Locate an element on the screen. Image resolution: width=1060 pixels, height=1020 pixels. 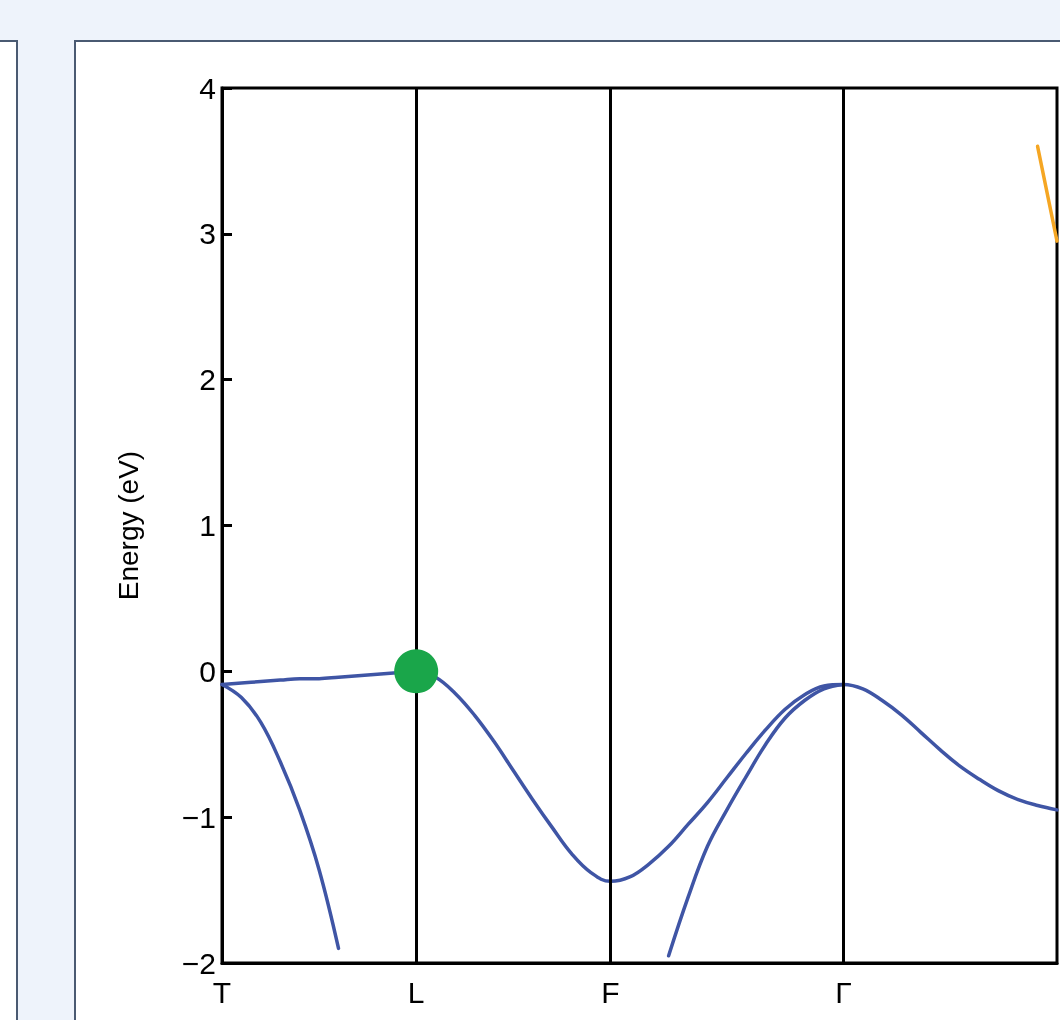
y-tick-label: 4 is located at coordinates (207, 88).